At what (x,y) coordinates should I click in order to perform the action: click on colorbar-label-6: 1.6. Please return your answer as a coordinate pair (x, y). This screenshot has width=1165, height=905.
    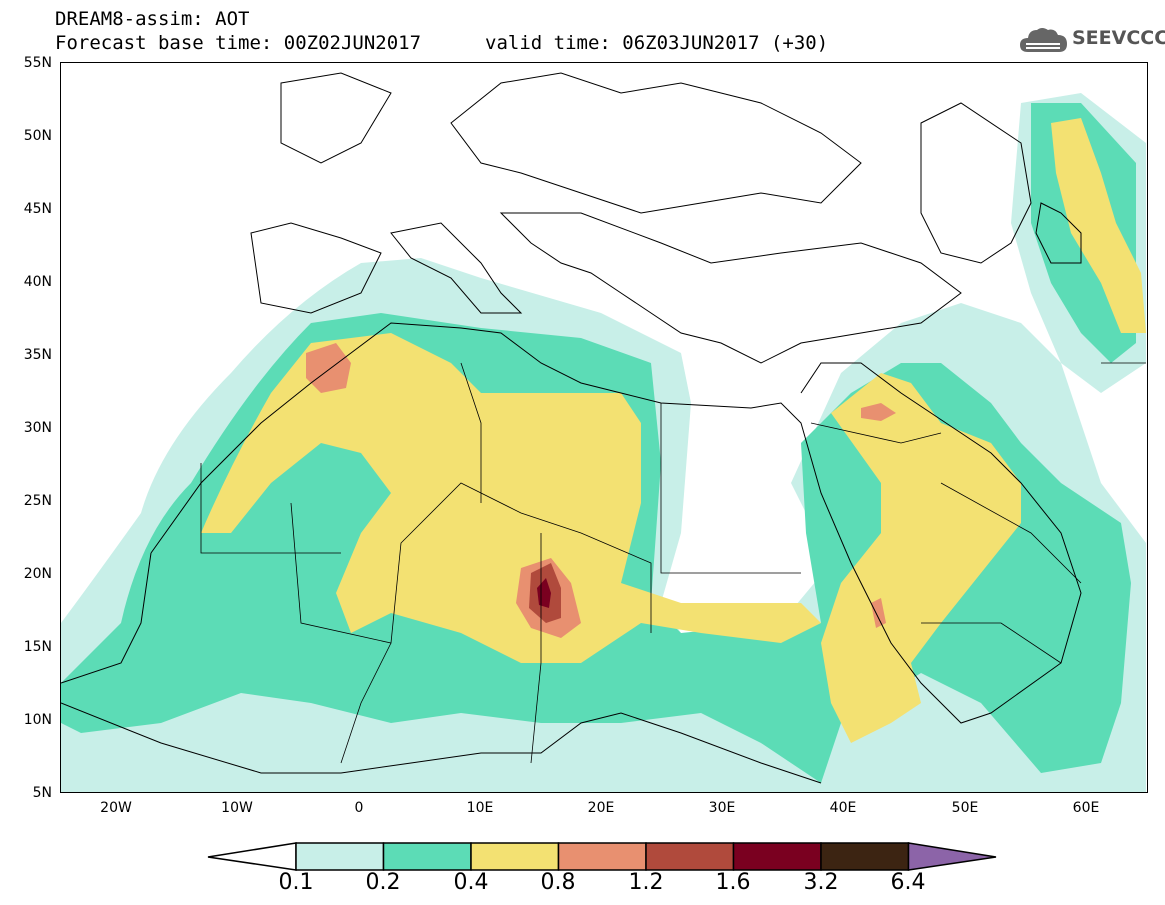
    Looking at the image, I should click on (733, 882).